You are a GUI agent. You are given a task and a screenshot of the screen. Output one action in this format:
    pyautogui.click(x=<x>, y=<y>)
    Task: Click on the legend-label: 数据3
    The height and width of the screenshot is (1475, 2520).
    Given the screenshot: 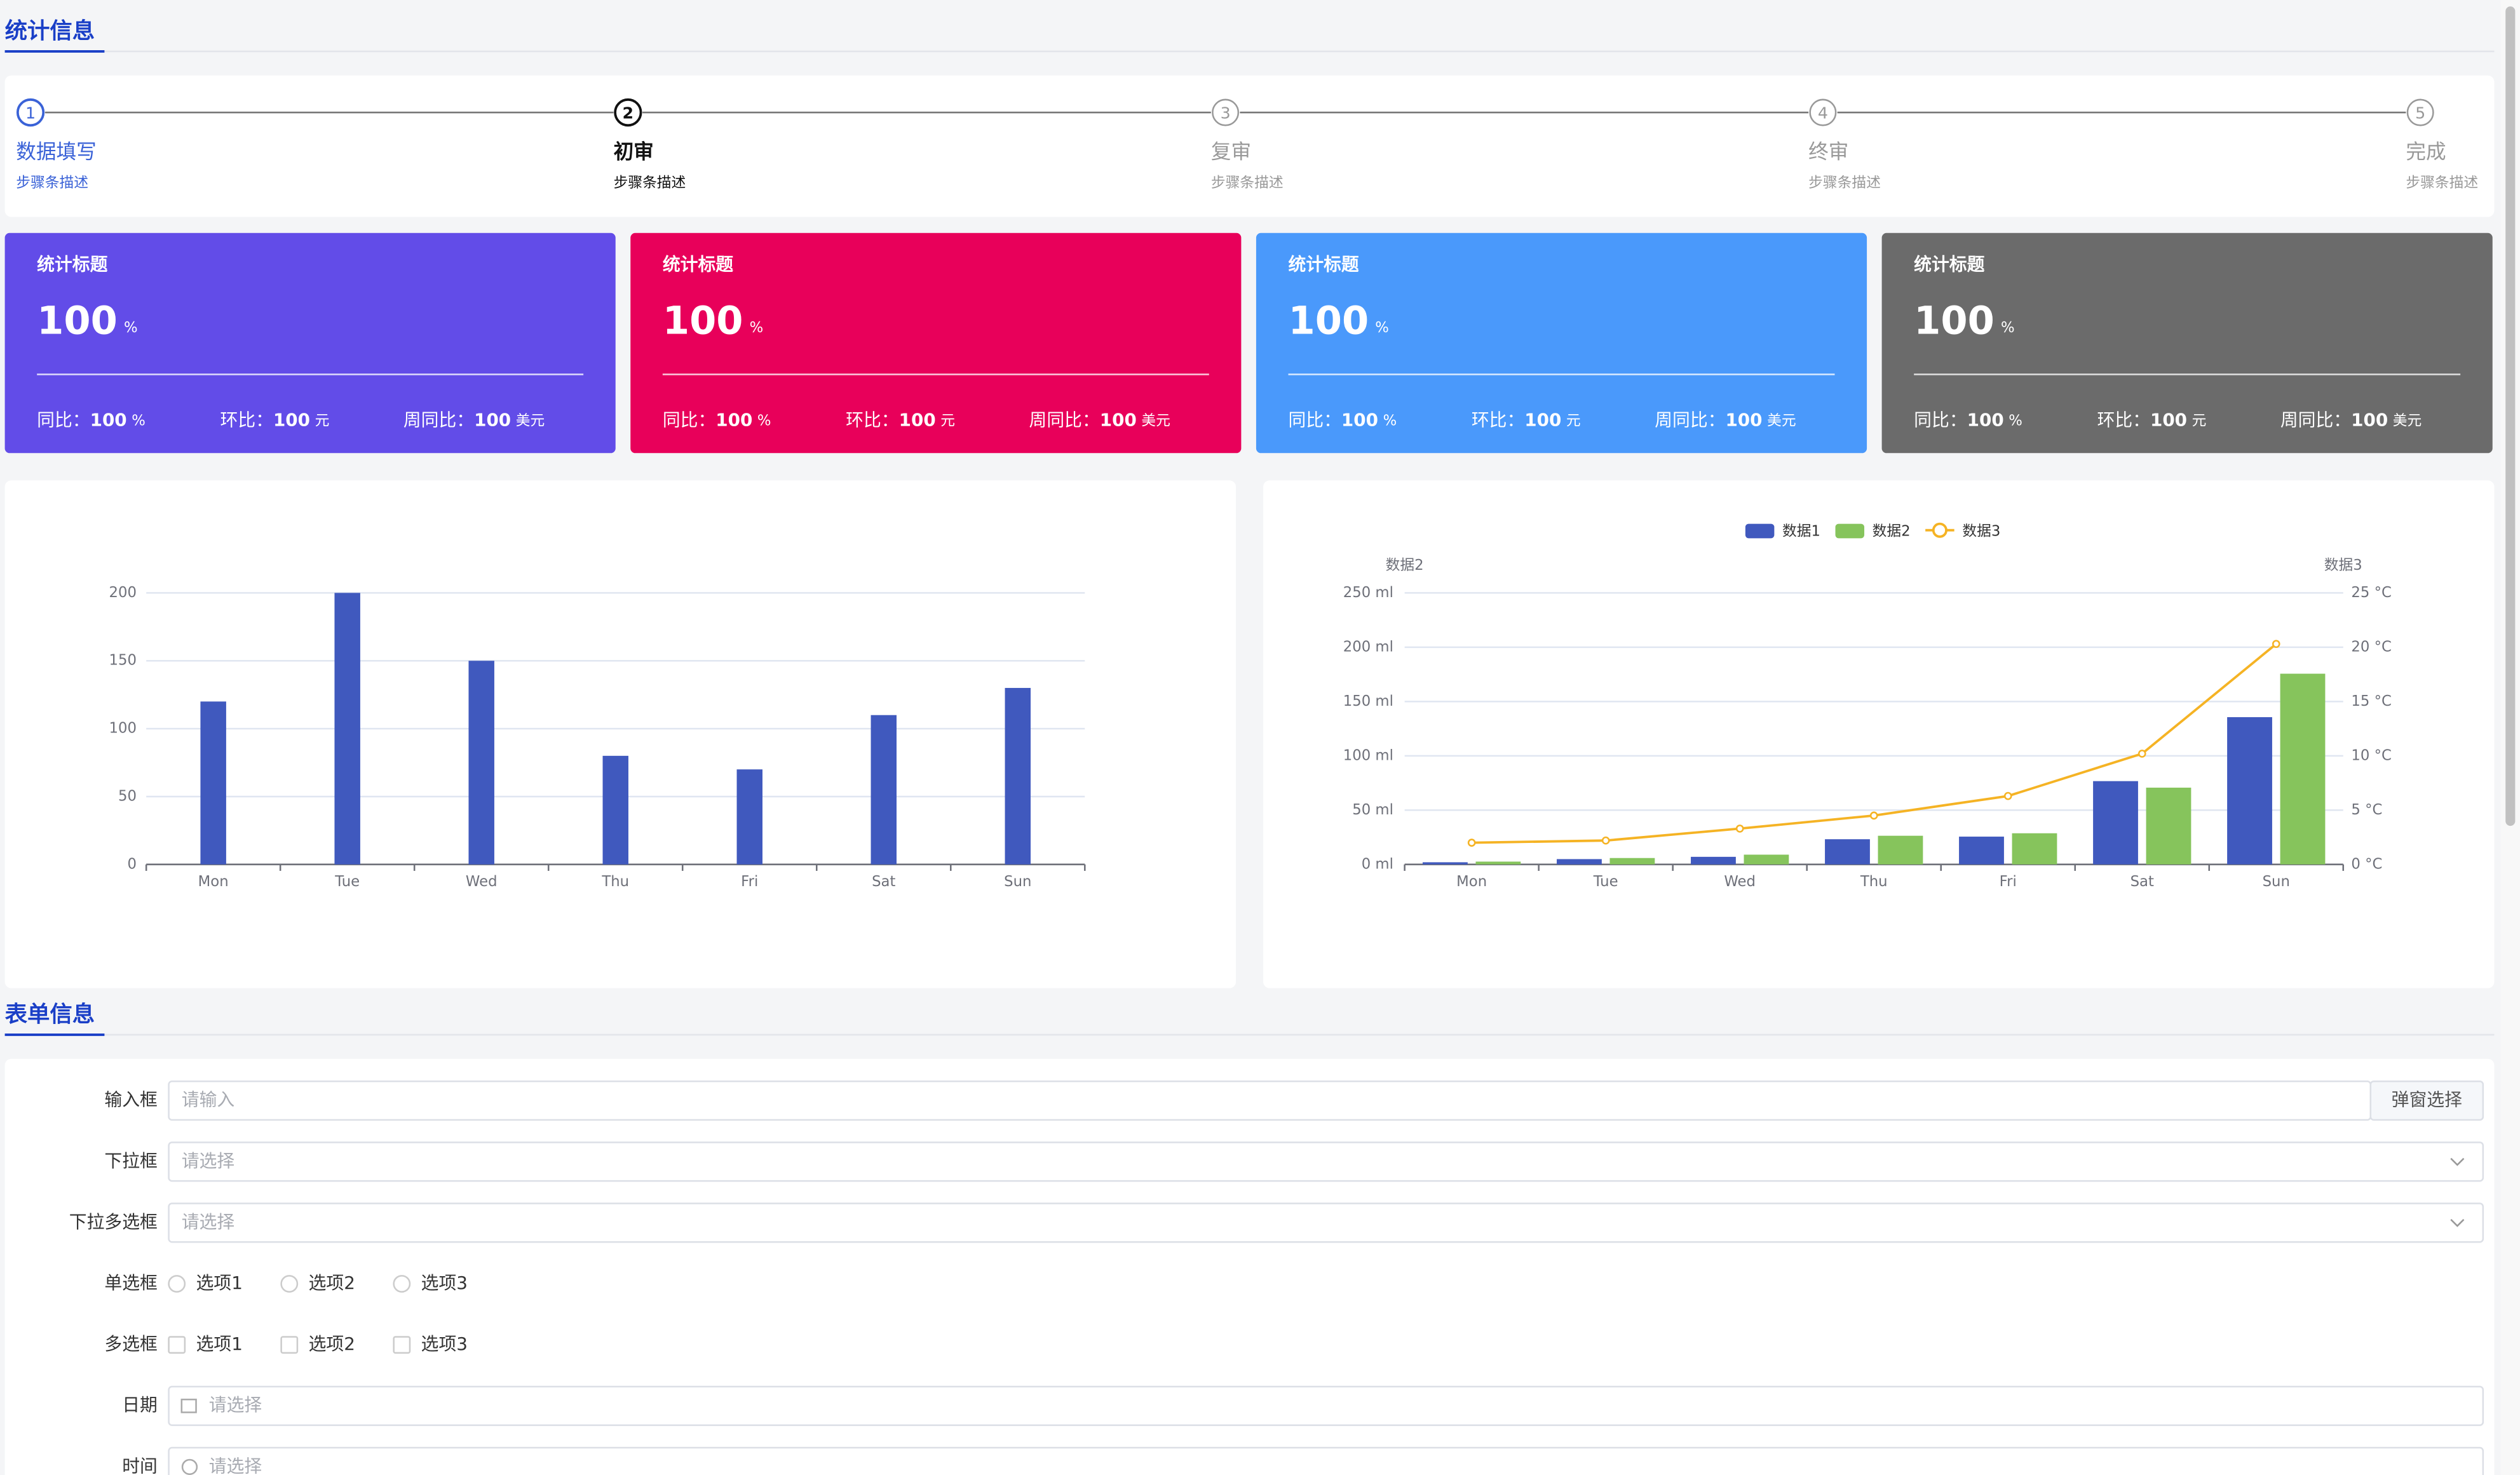 What is the action you would take?
    pyautogui.click(x=1981, y=531)
    